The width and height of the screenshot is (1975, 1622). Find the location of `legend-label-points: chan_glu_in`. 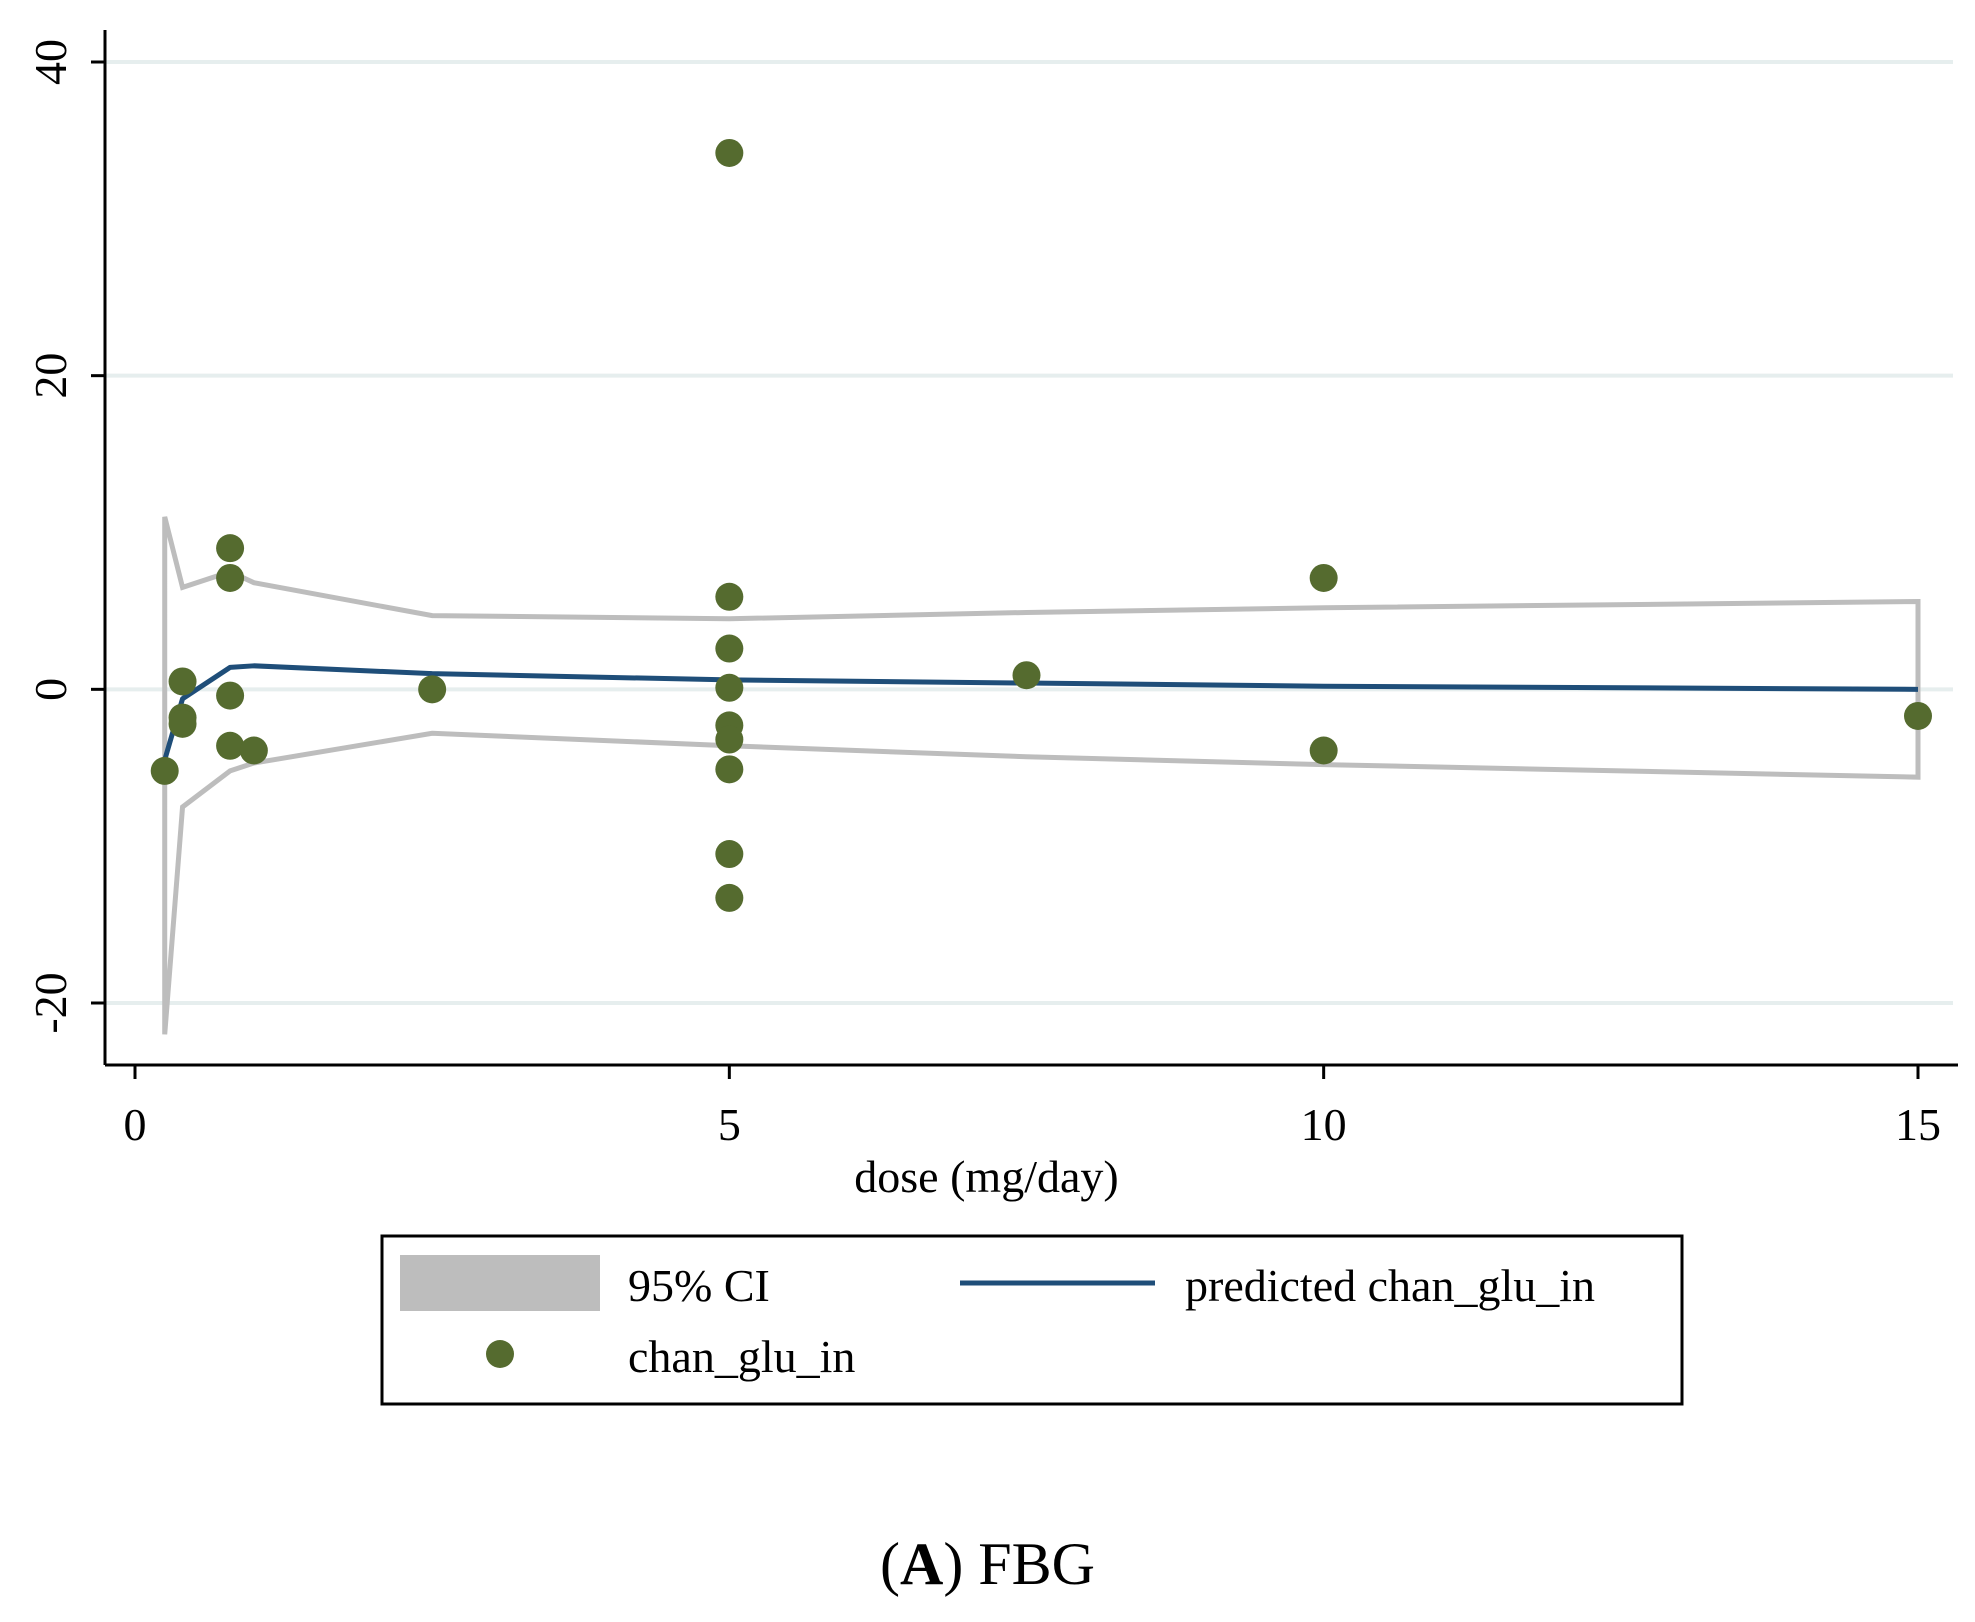

legend-label-points: chan_glu_in is located at coordinates (741, 1356).